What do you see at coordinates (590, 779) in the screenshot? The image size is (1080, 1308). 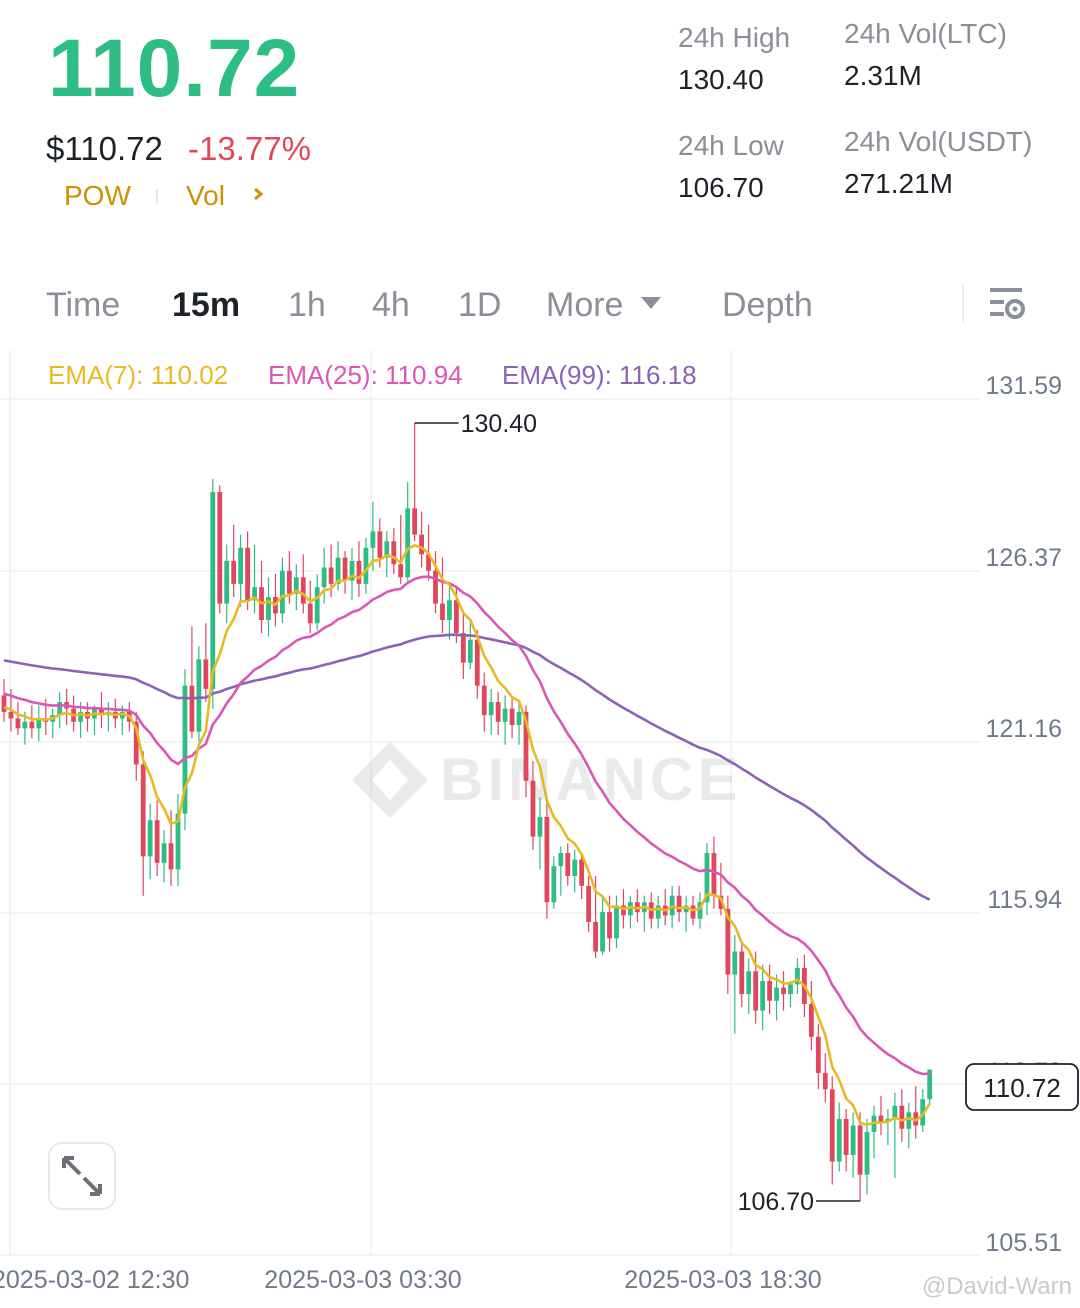 I see `watermark-text: BINANCE` at bounding box center [590, 779].